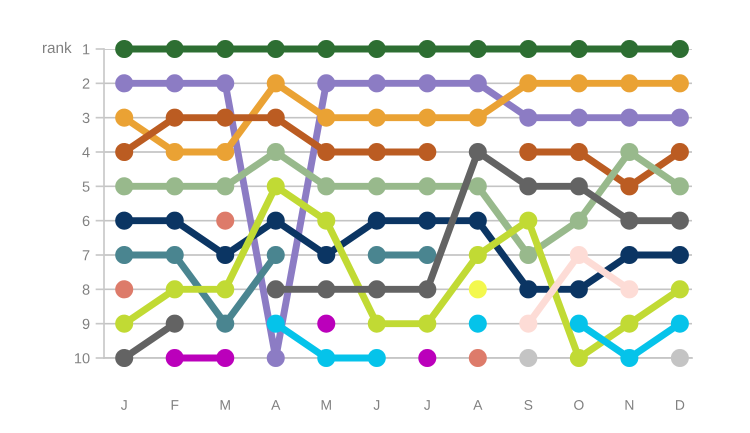 The height and width of the screenshot is (433, 750). What do you see at coordinates (225, 405) in the screenshot?
I see `x-tick-label: M` at bounding box center [225, 405].